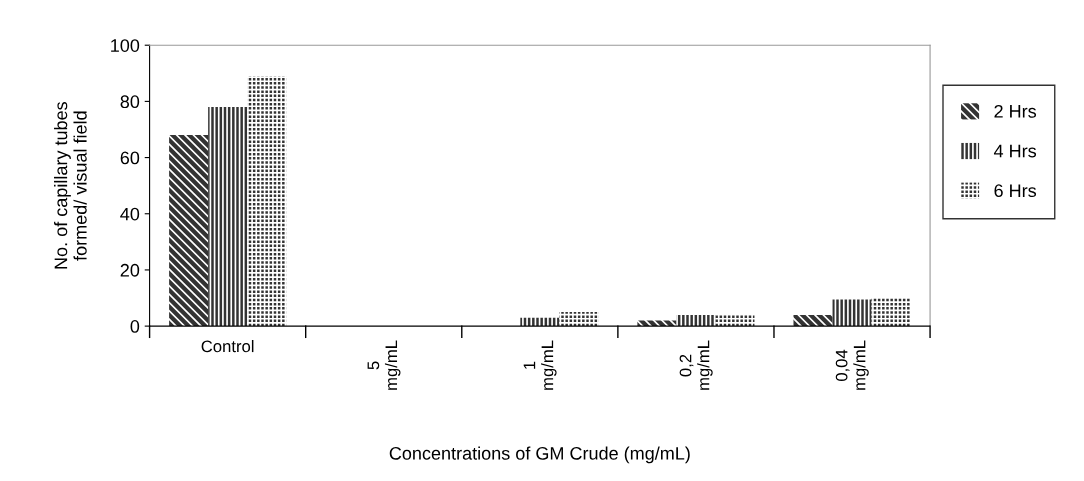 Image resolution: width=1084 pixels, height=481 pixels. What do you see at coordinates (1015, 191) in the screenshot?
I see `legend-label: 6 Hrs` at bounding box center [1015, 191].